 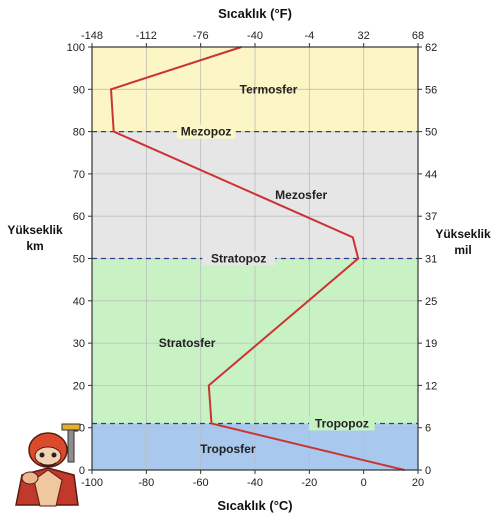 What do you see at coordinates (431, 217) in the screenshot?
I see `y-tick-label-mil-6: 37` at bounding box center [431, 217].